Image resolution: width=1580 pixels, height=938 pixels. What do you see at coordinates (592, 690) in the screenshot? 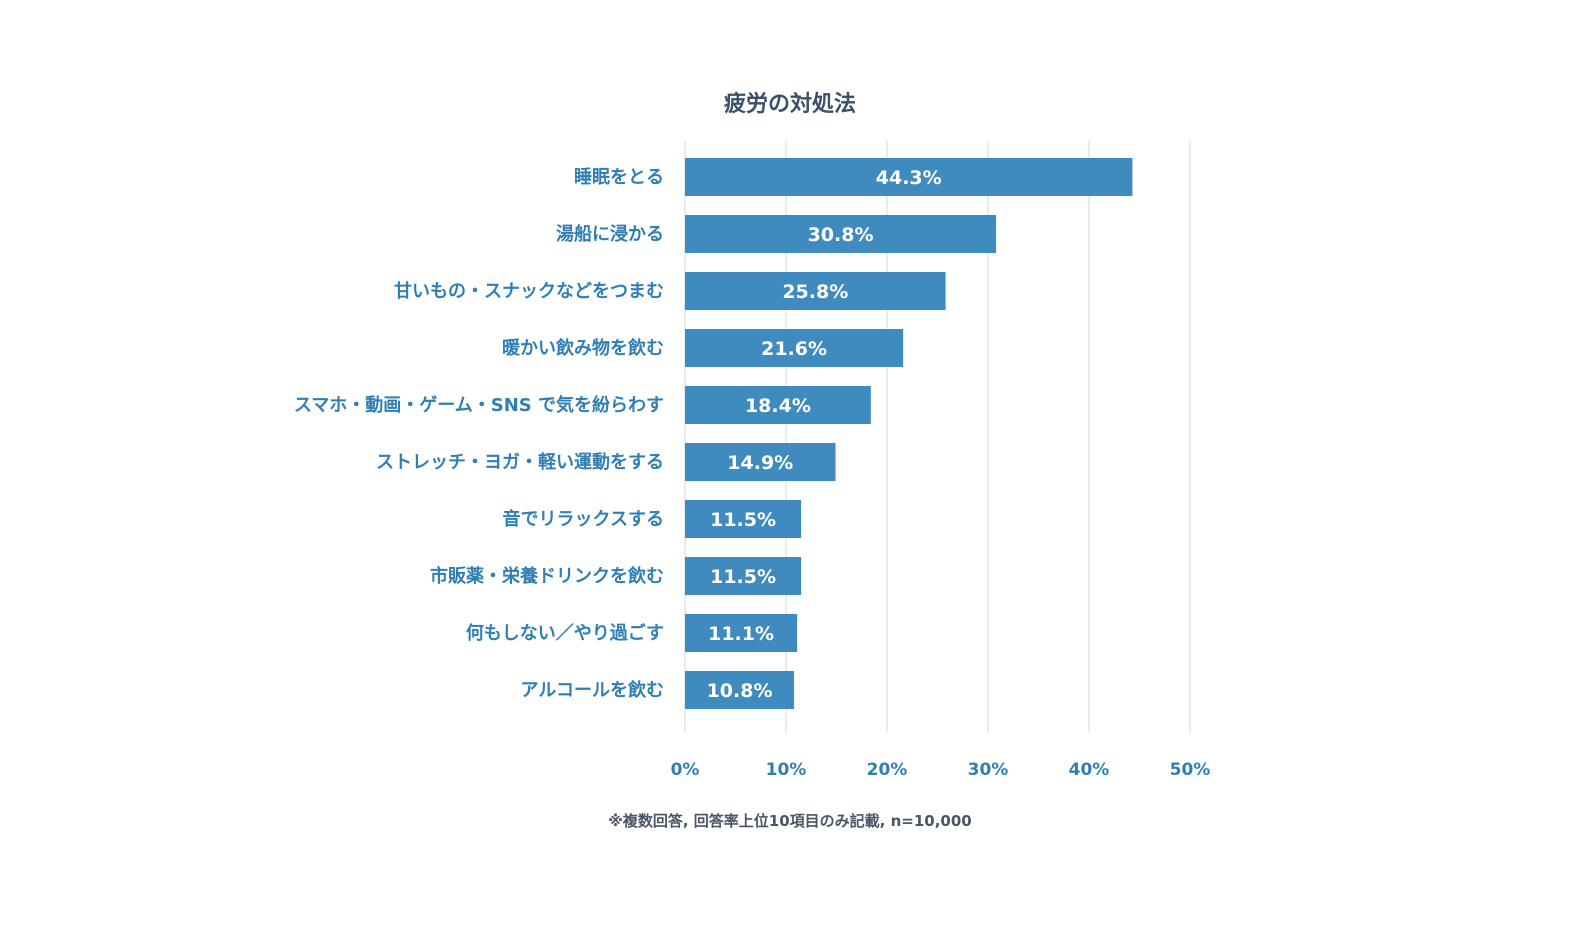
I see `category-label: アルコールを飲む` at bounding box center [592, 690].